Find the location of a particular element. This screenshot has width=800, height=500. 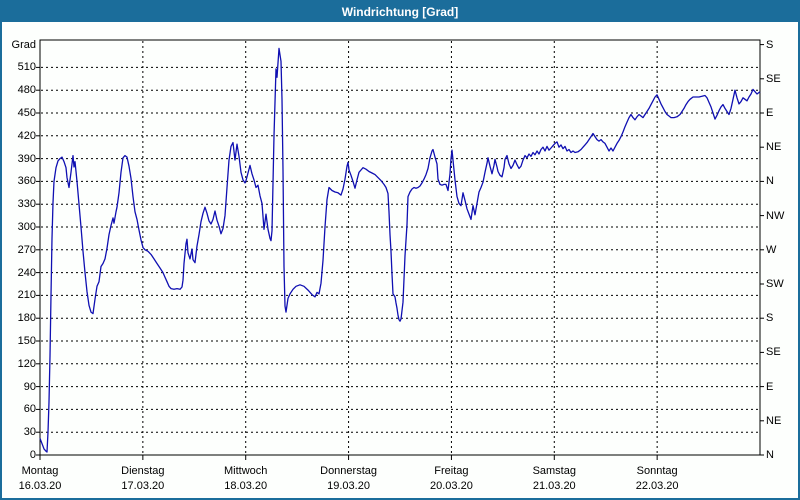

y-left-tick-label: 330 is located at coordinates (26, 204).